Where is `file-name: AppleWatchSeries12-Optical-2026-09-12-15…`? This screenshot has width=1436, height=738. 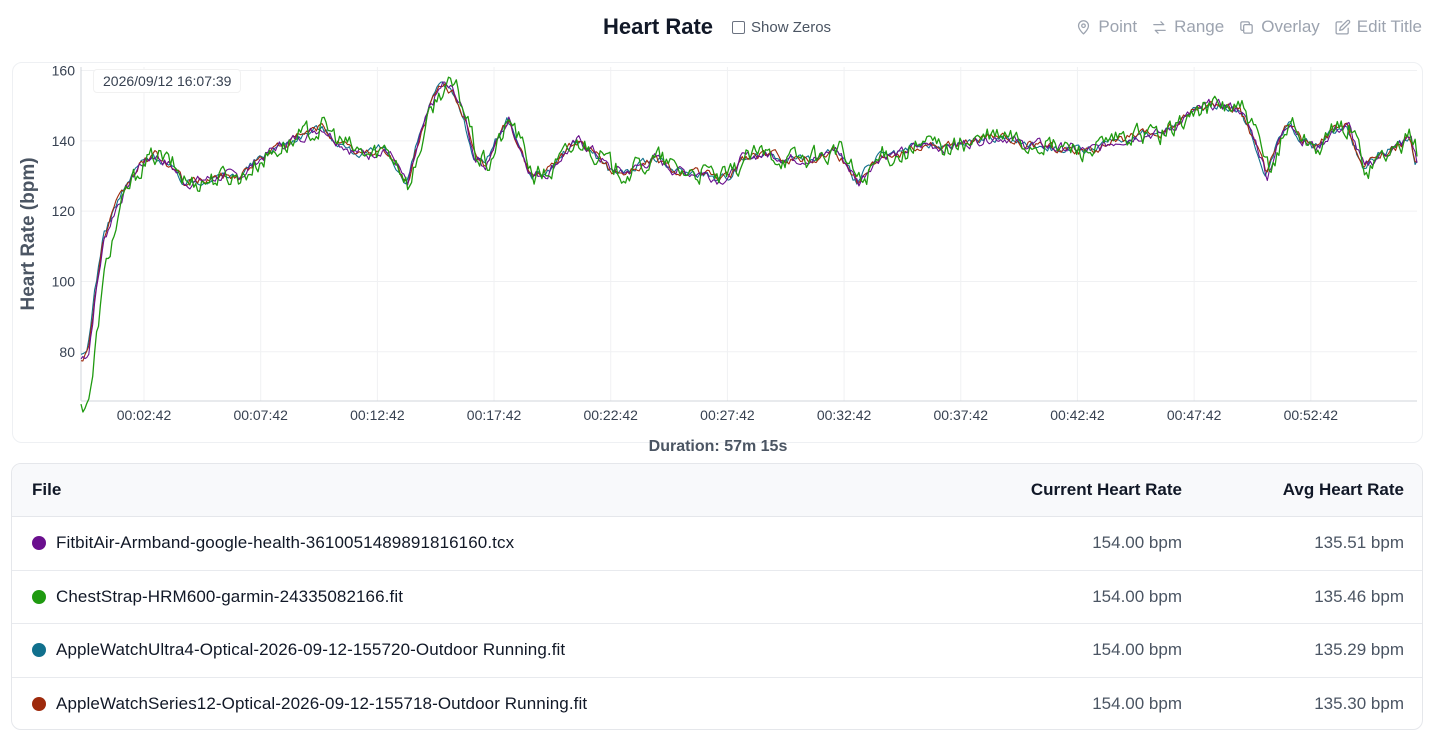 file-name: AppleWatchSeries12-Optical-2026-09-12-15… is located at coordinates (322, 704).